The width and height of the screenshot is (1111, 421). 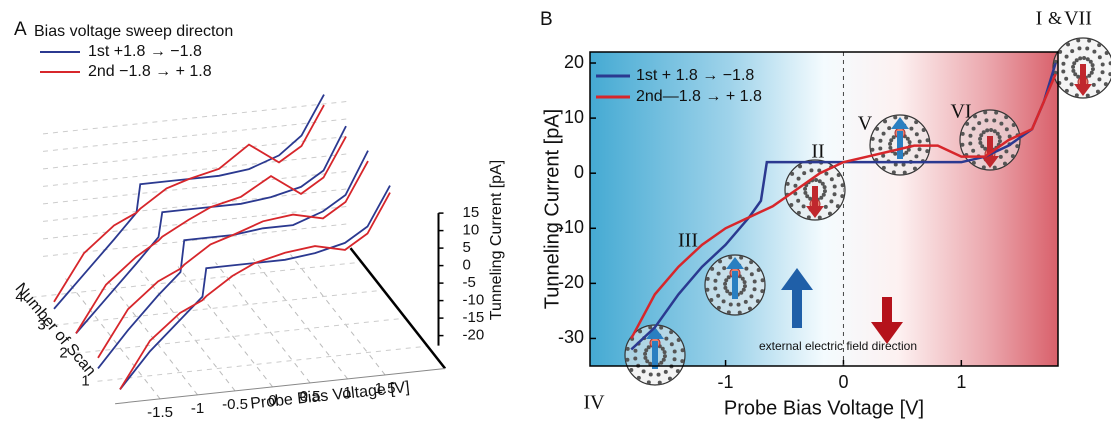 What do you see at coordinates (474, 317) in the screenshot?
I see `z-tick-label: -15` at bounding box center [474, 317].